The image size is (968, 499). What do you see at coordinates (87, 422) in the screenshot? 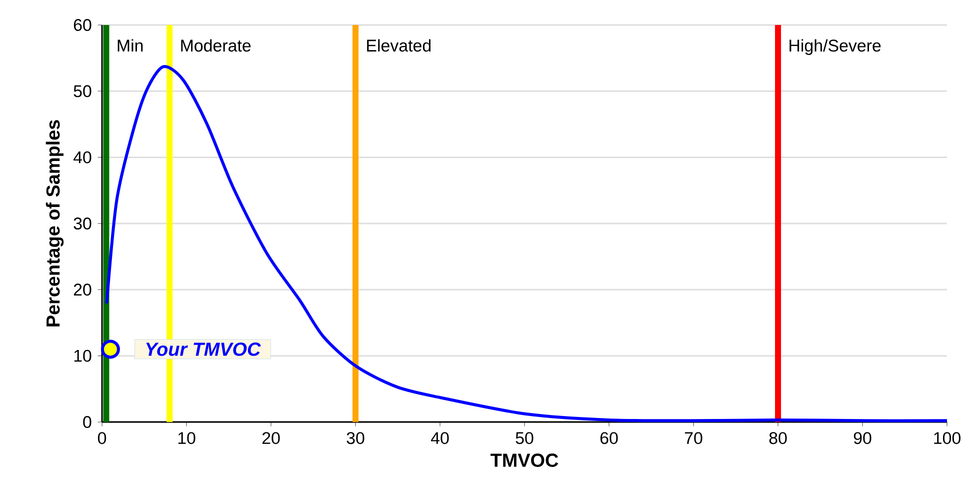
I see `y-tick-label: 0` at bounding box center [87, 422].